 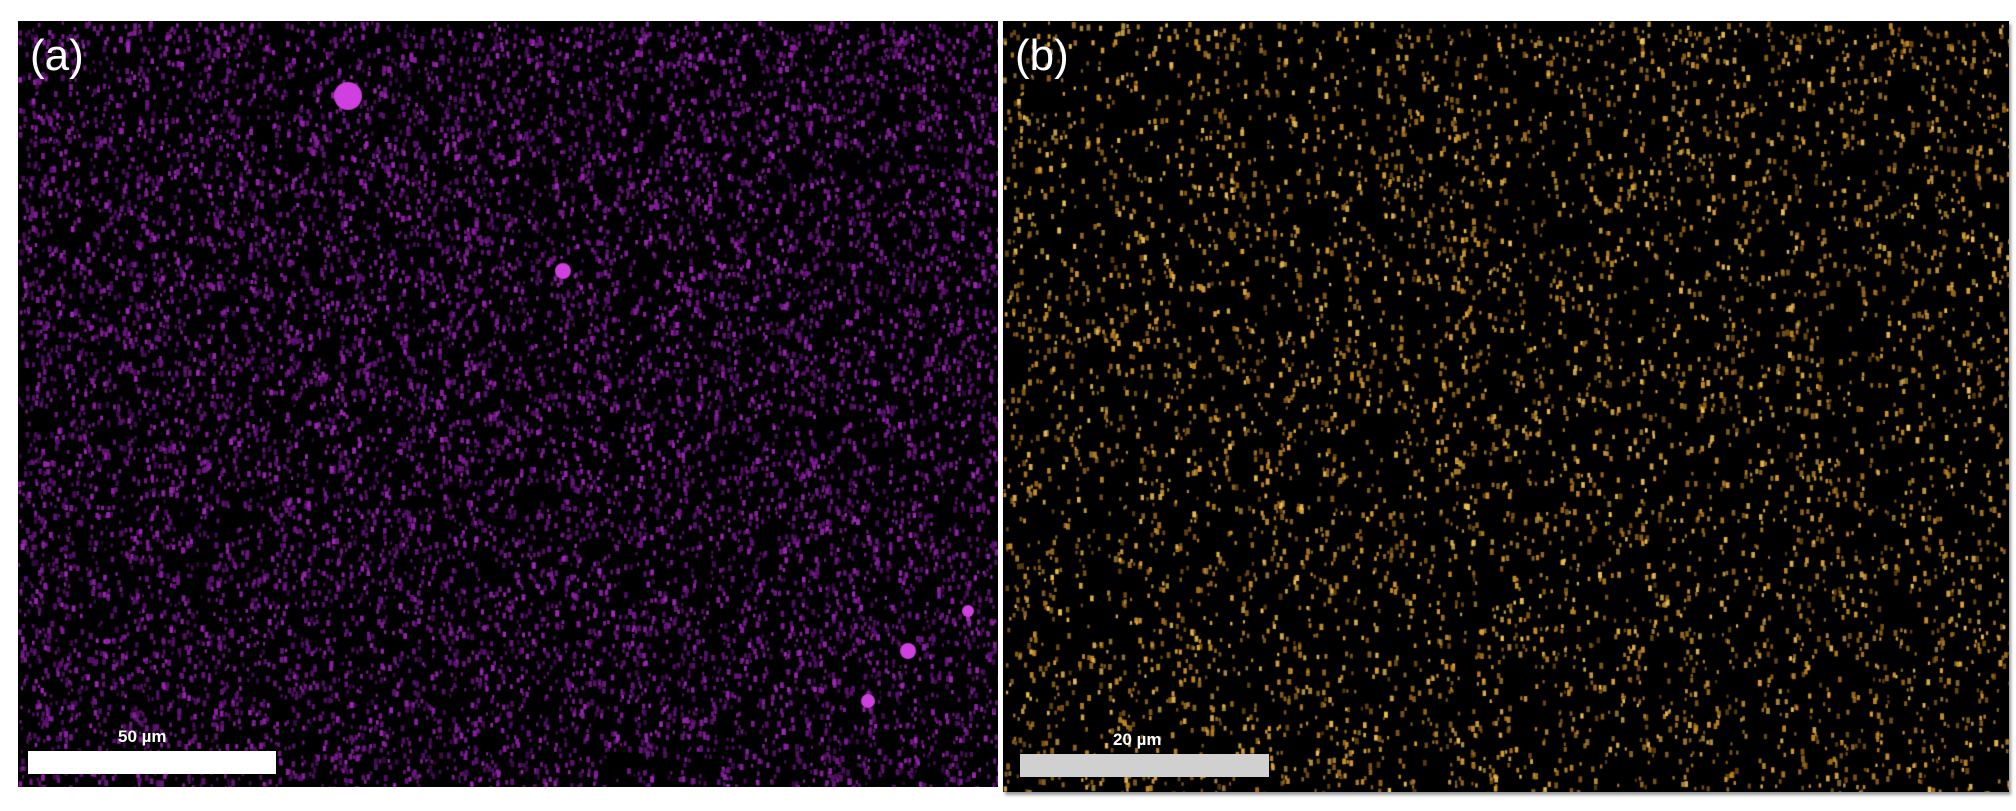 What do you see at coordinates (142, 736) in the screenshot?
I see `scale-bar-label: 50 µm` at bounding box center [142, 736].